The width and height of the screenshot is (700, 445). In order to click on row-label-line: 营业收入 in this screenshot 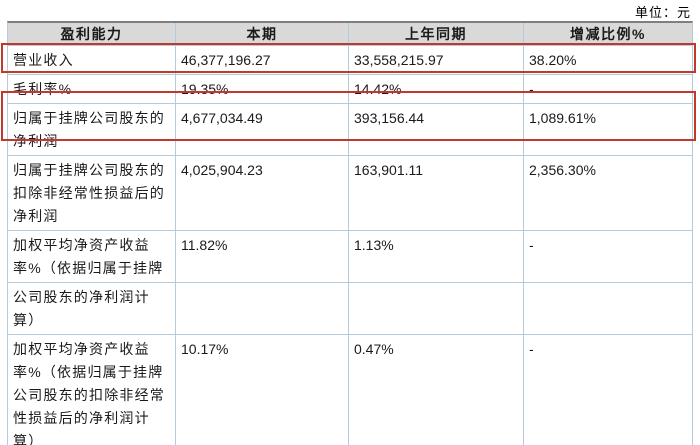, I will do `click(43, 60)`.